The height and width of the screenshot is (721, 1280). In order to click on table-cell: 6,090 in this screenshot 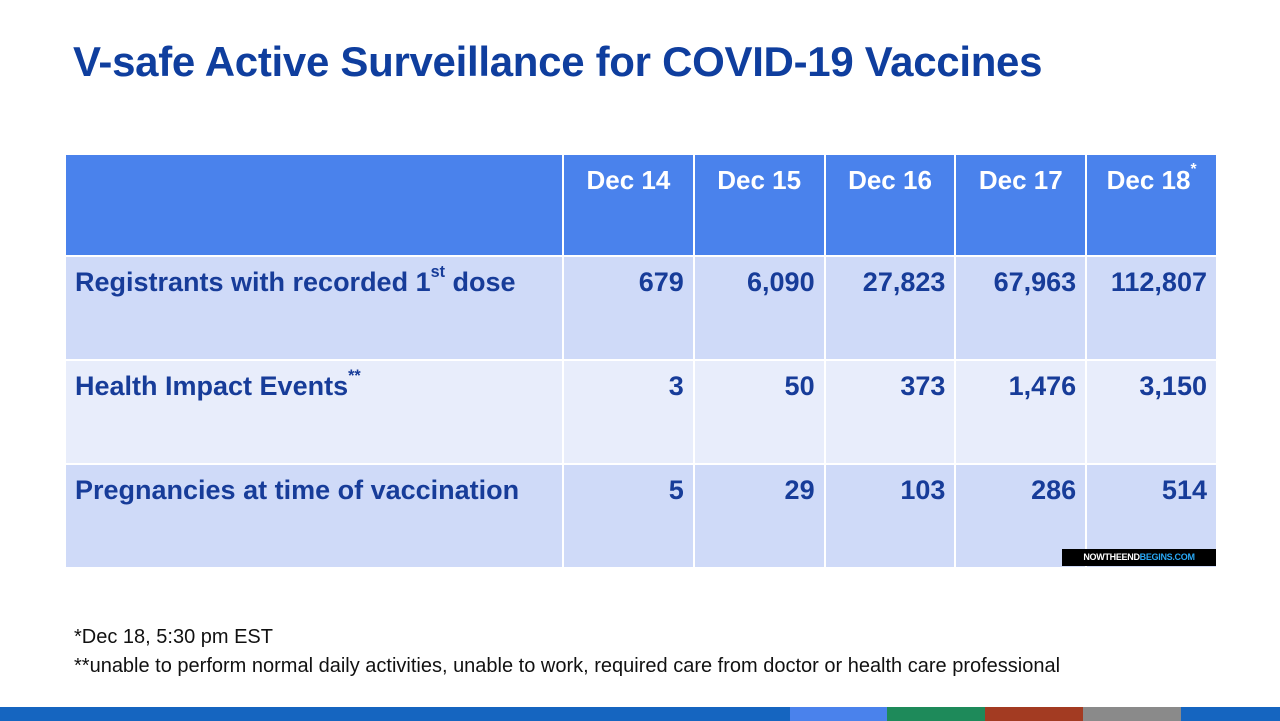, I will do `click(759, 308)`.